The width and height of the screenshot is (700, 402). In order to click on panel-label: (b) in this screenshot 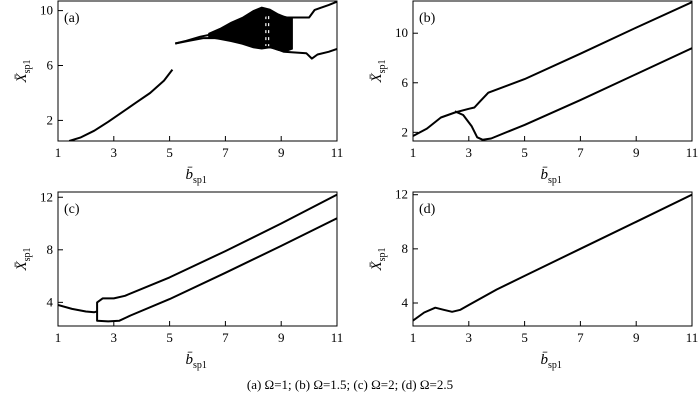, I will do `click(427, 18)`.